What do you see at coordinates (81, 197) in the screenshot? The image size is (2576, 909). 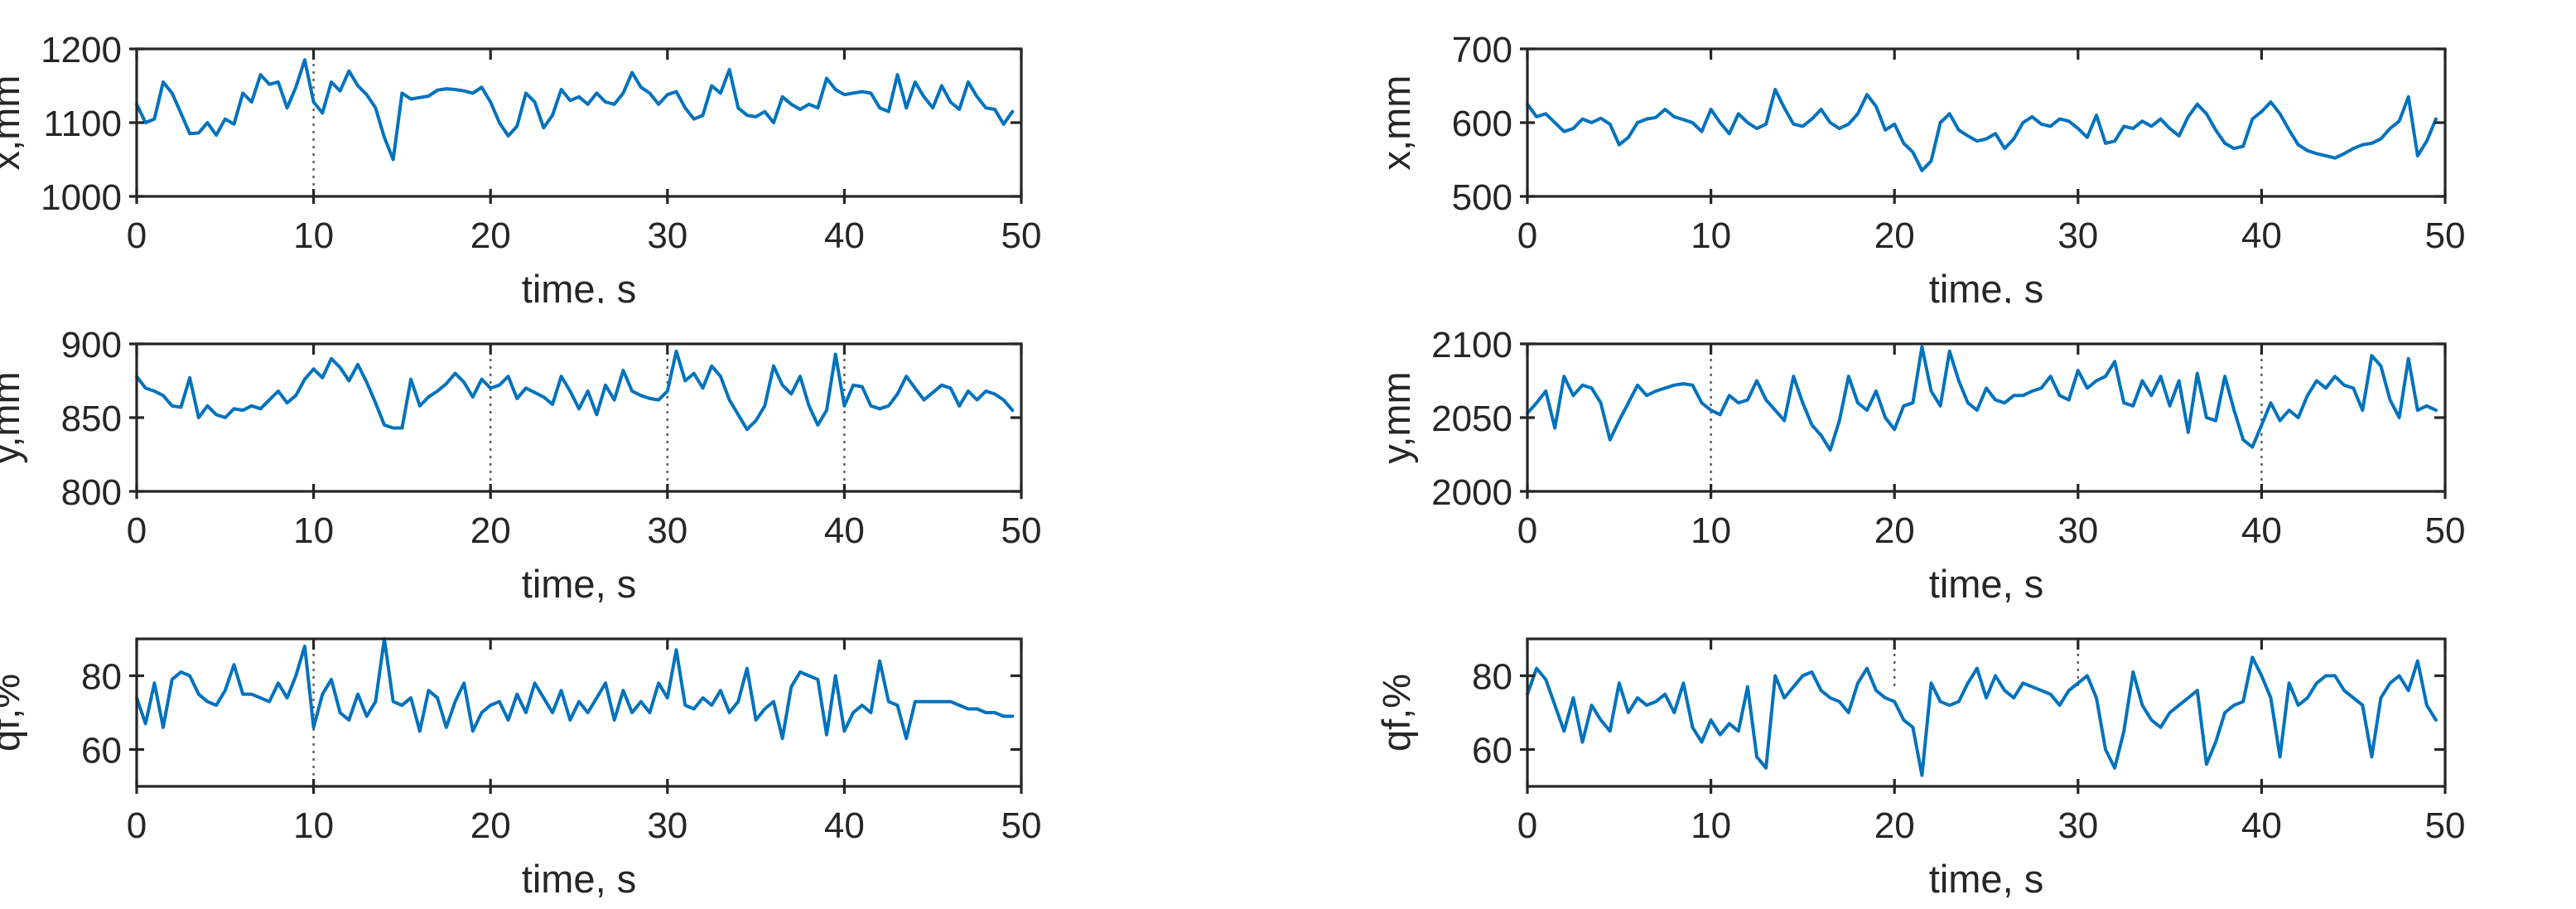 I see `y-tick-label: 1000` at bounding box center [81, 197].